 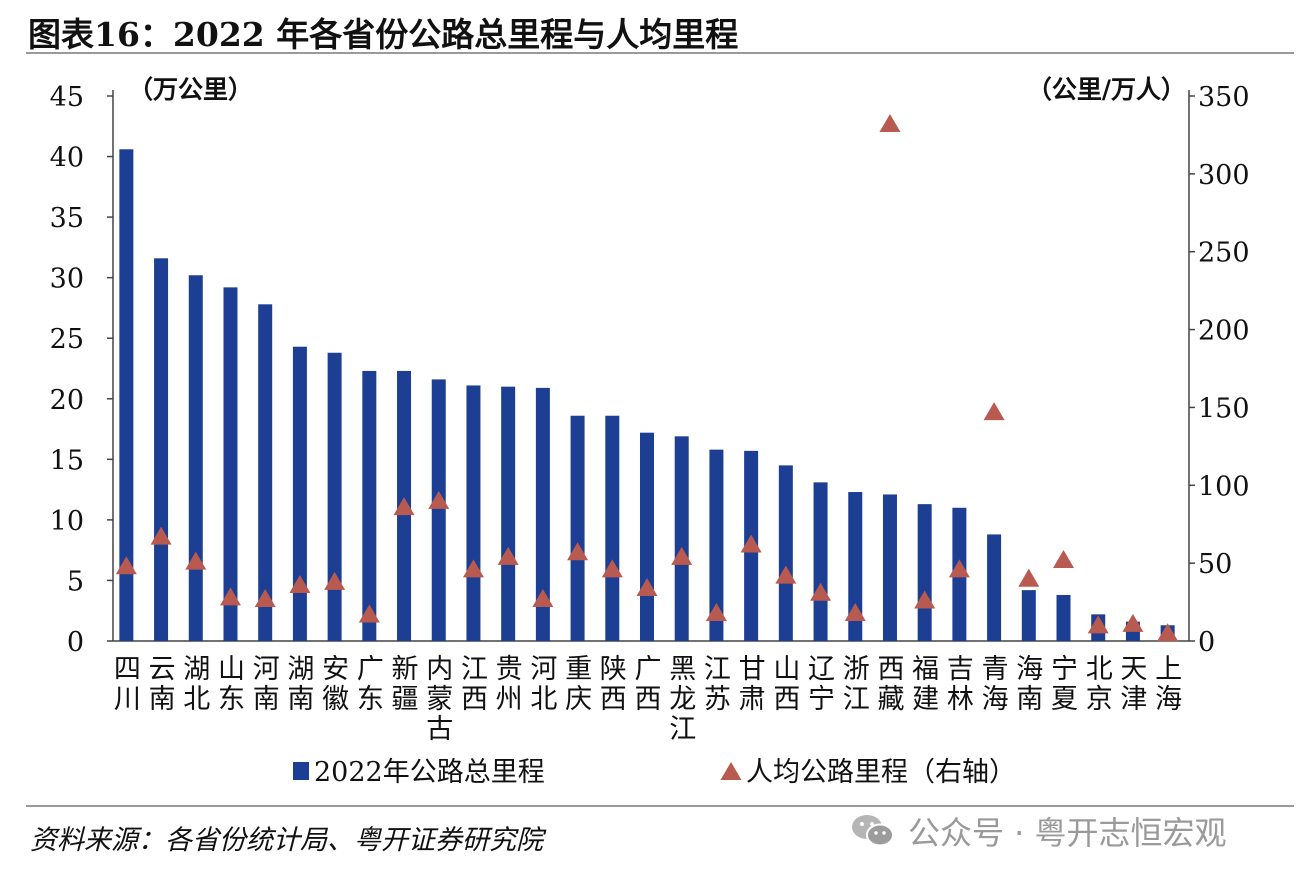 I want to click on x-tick-label-21-0: 浙, so click(x=856, y=669).